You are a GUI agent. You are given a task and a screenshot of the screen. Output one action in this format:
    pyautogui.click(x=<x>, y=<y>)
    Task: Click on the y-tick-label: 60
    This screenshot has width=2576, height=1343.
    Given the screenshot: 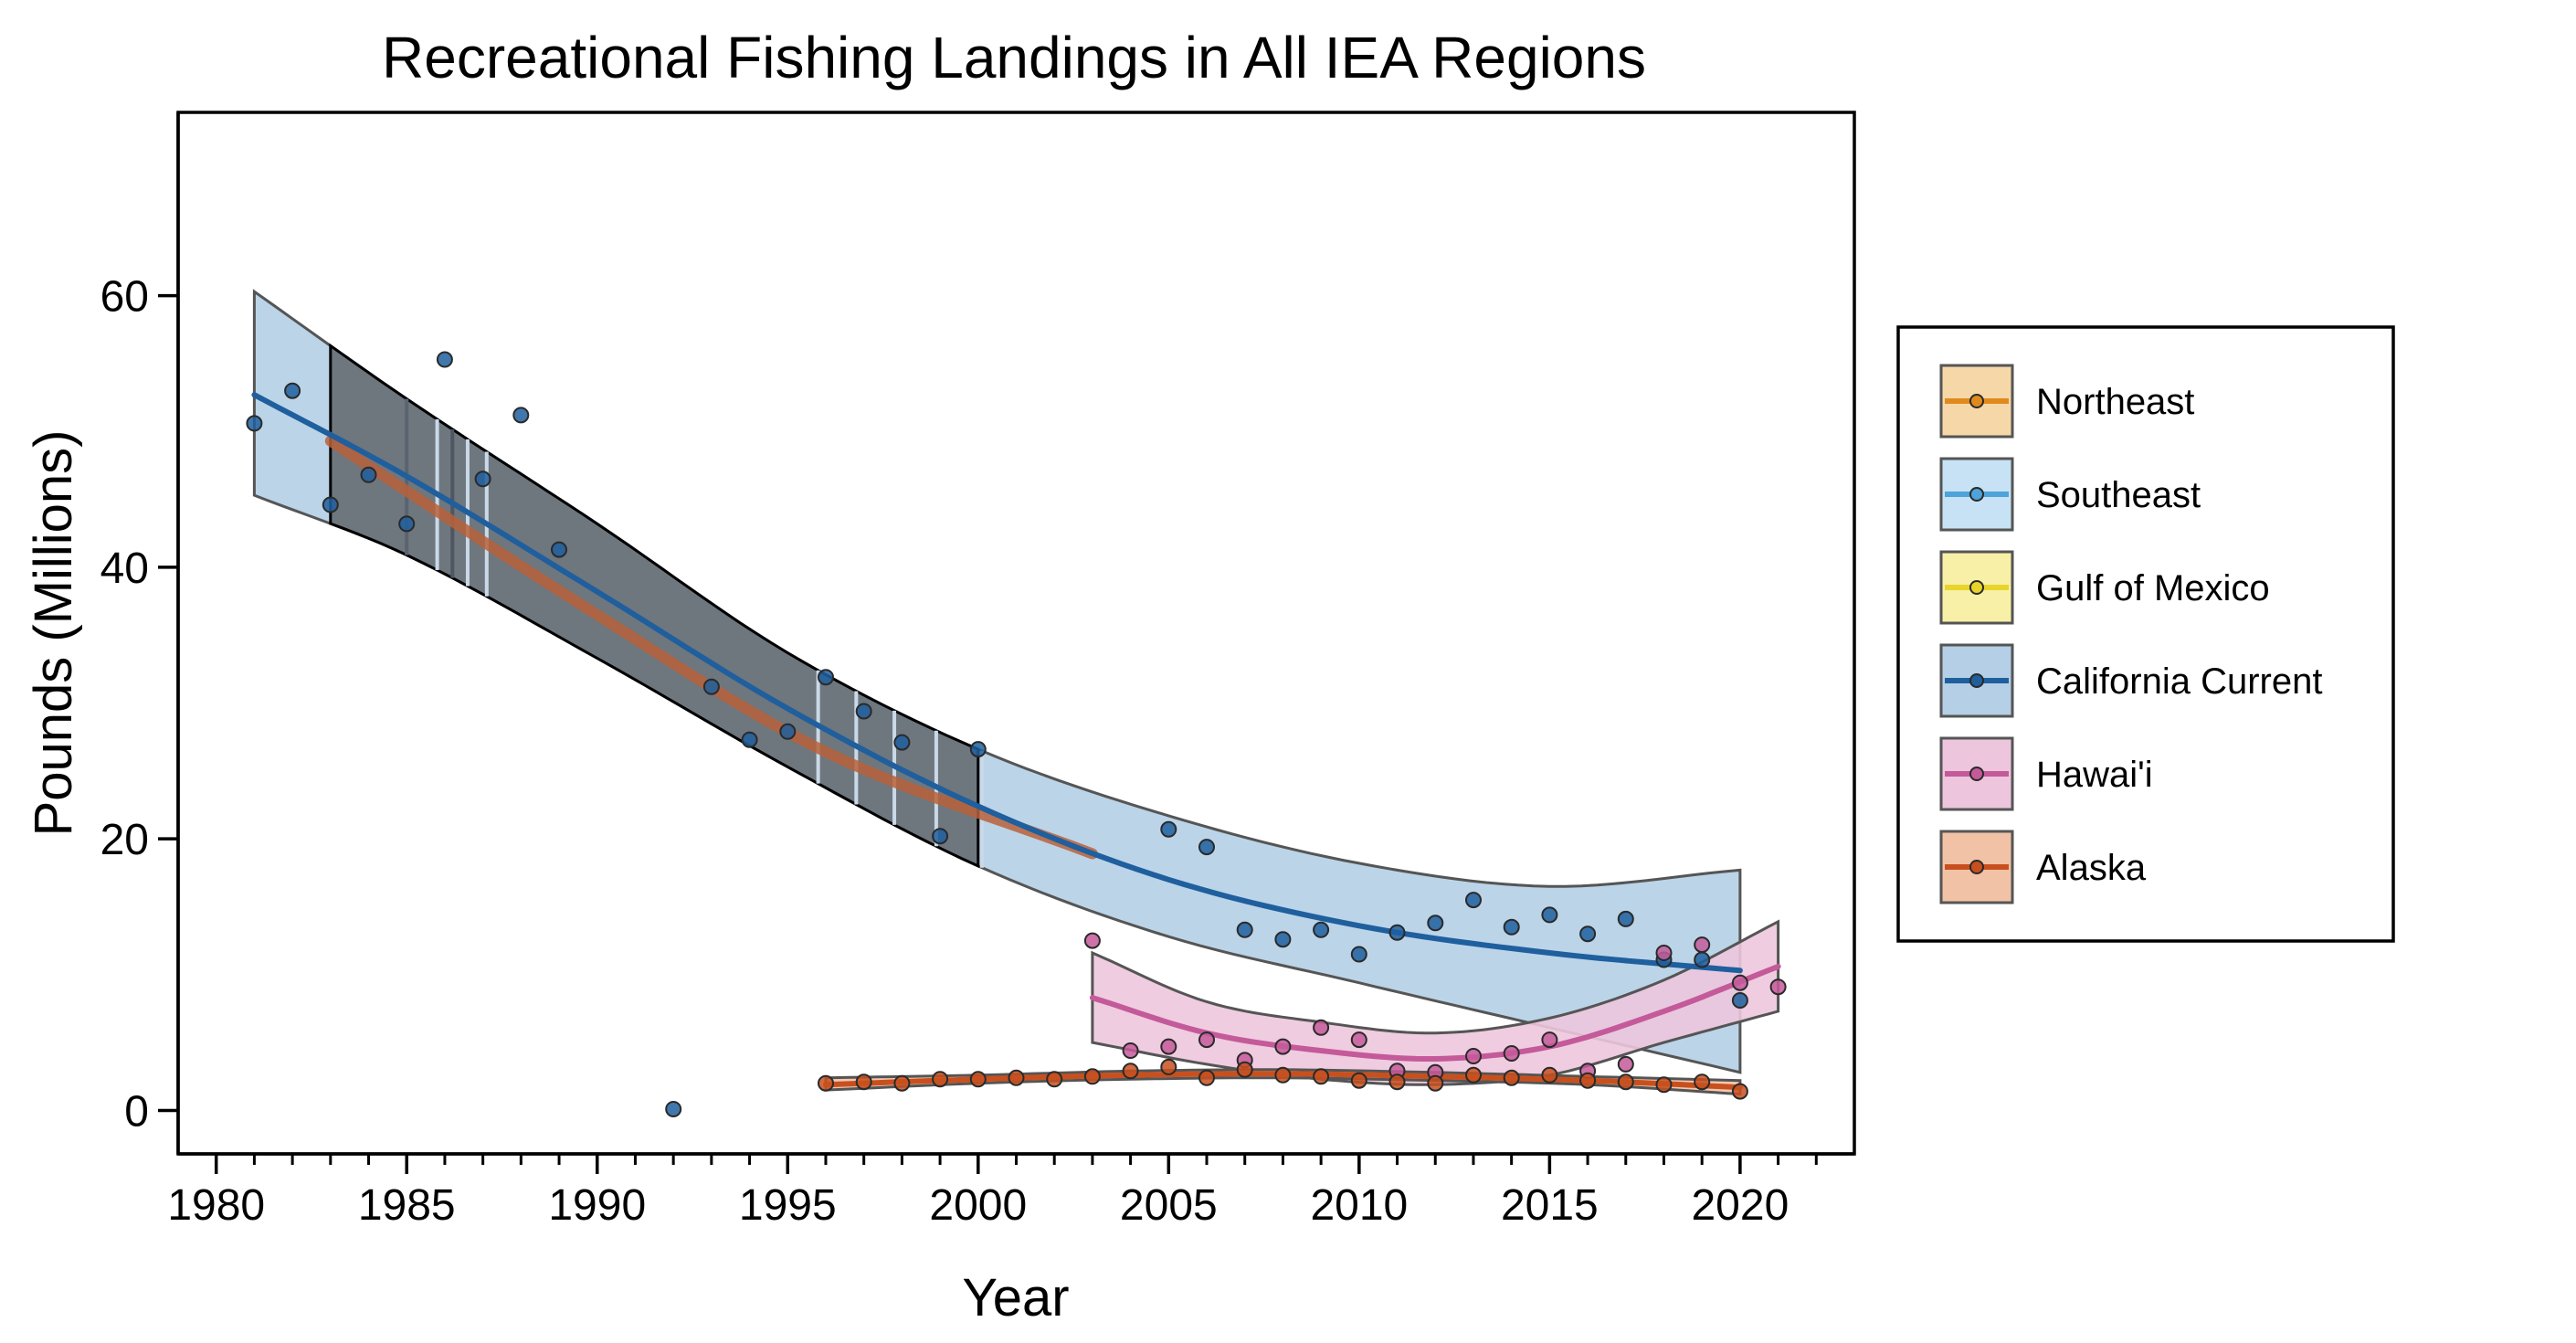 What is the action you would take?
    pyautogui.click(x=124, y=297)
    